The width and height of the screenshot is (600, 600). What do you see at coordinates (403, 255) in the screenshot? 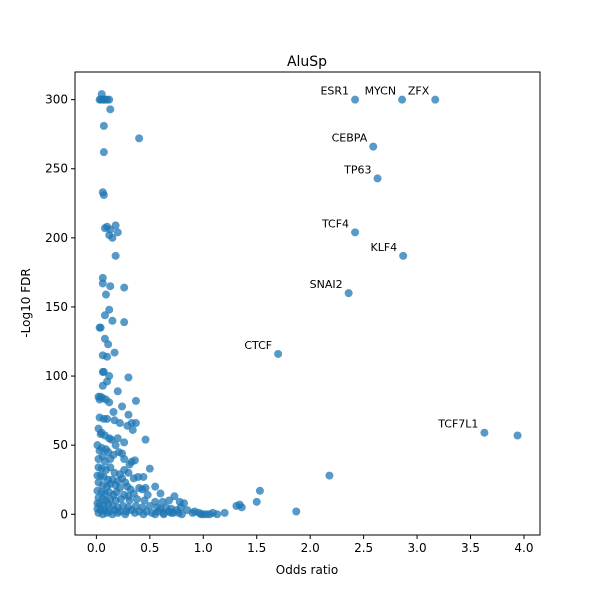
I see `data-point-klf4` at bounding box center [403, 255].